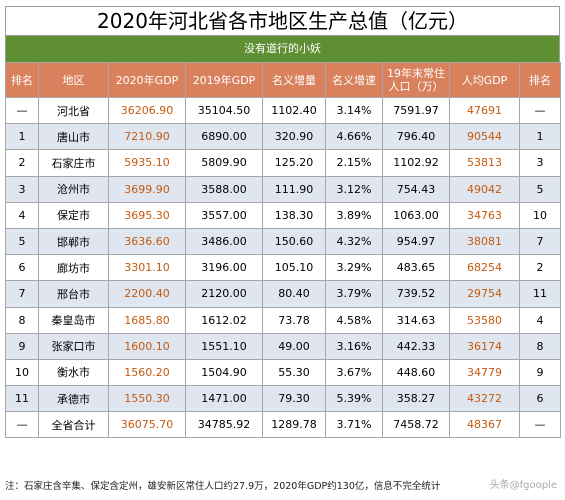 This screenshot has width=565, height=500. What do you see at coordinates (224, 241) in the screenshot?
I see `cell-gdp-2019: 3486.00` at bounding box center [224, 241].